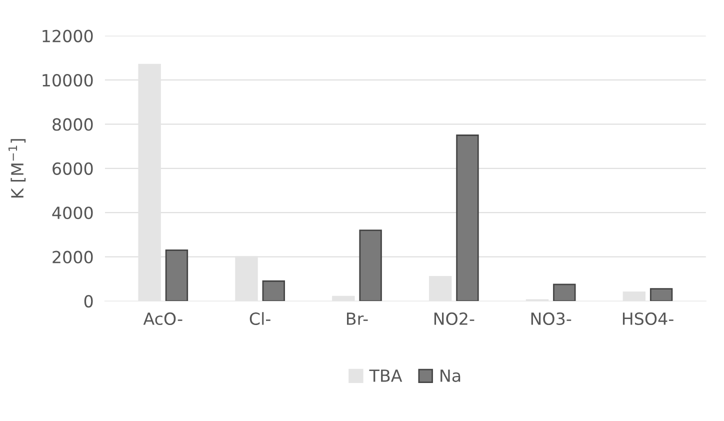 The width and height of the screenshot is (724, 421). I want to click on x-tick-label: Cl-, so click(260, 319).